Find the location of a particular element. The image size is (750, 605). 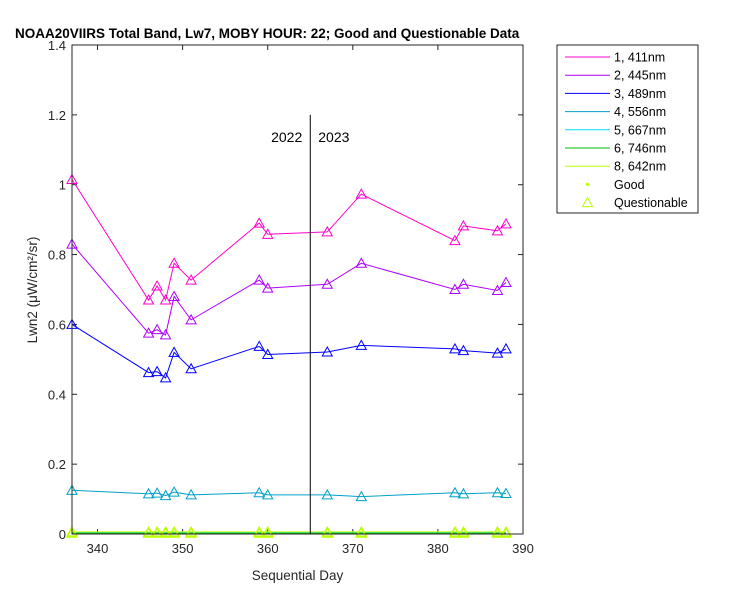

legend-box is located at coordinates (627, 129).